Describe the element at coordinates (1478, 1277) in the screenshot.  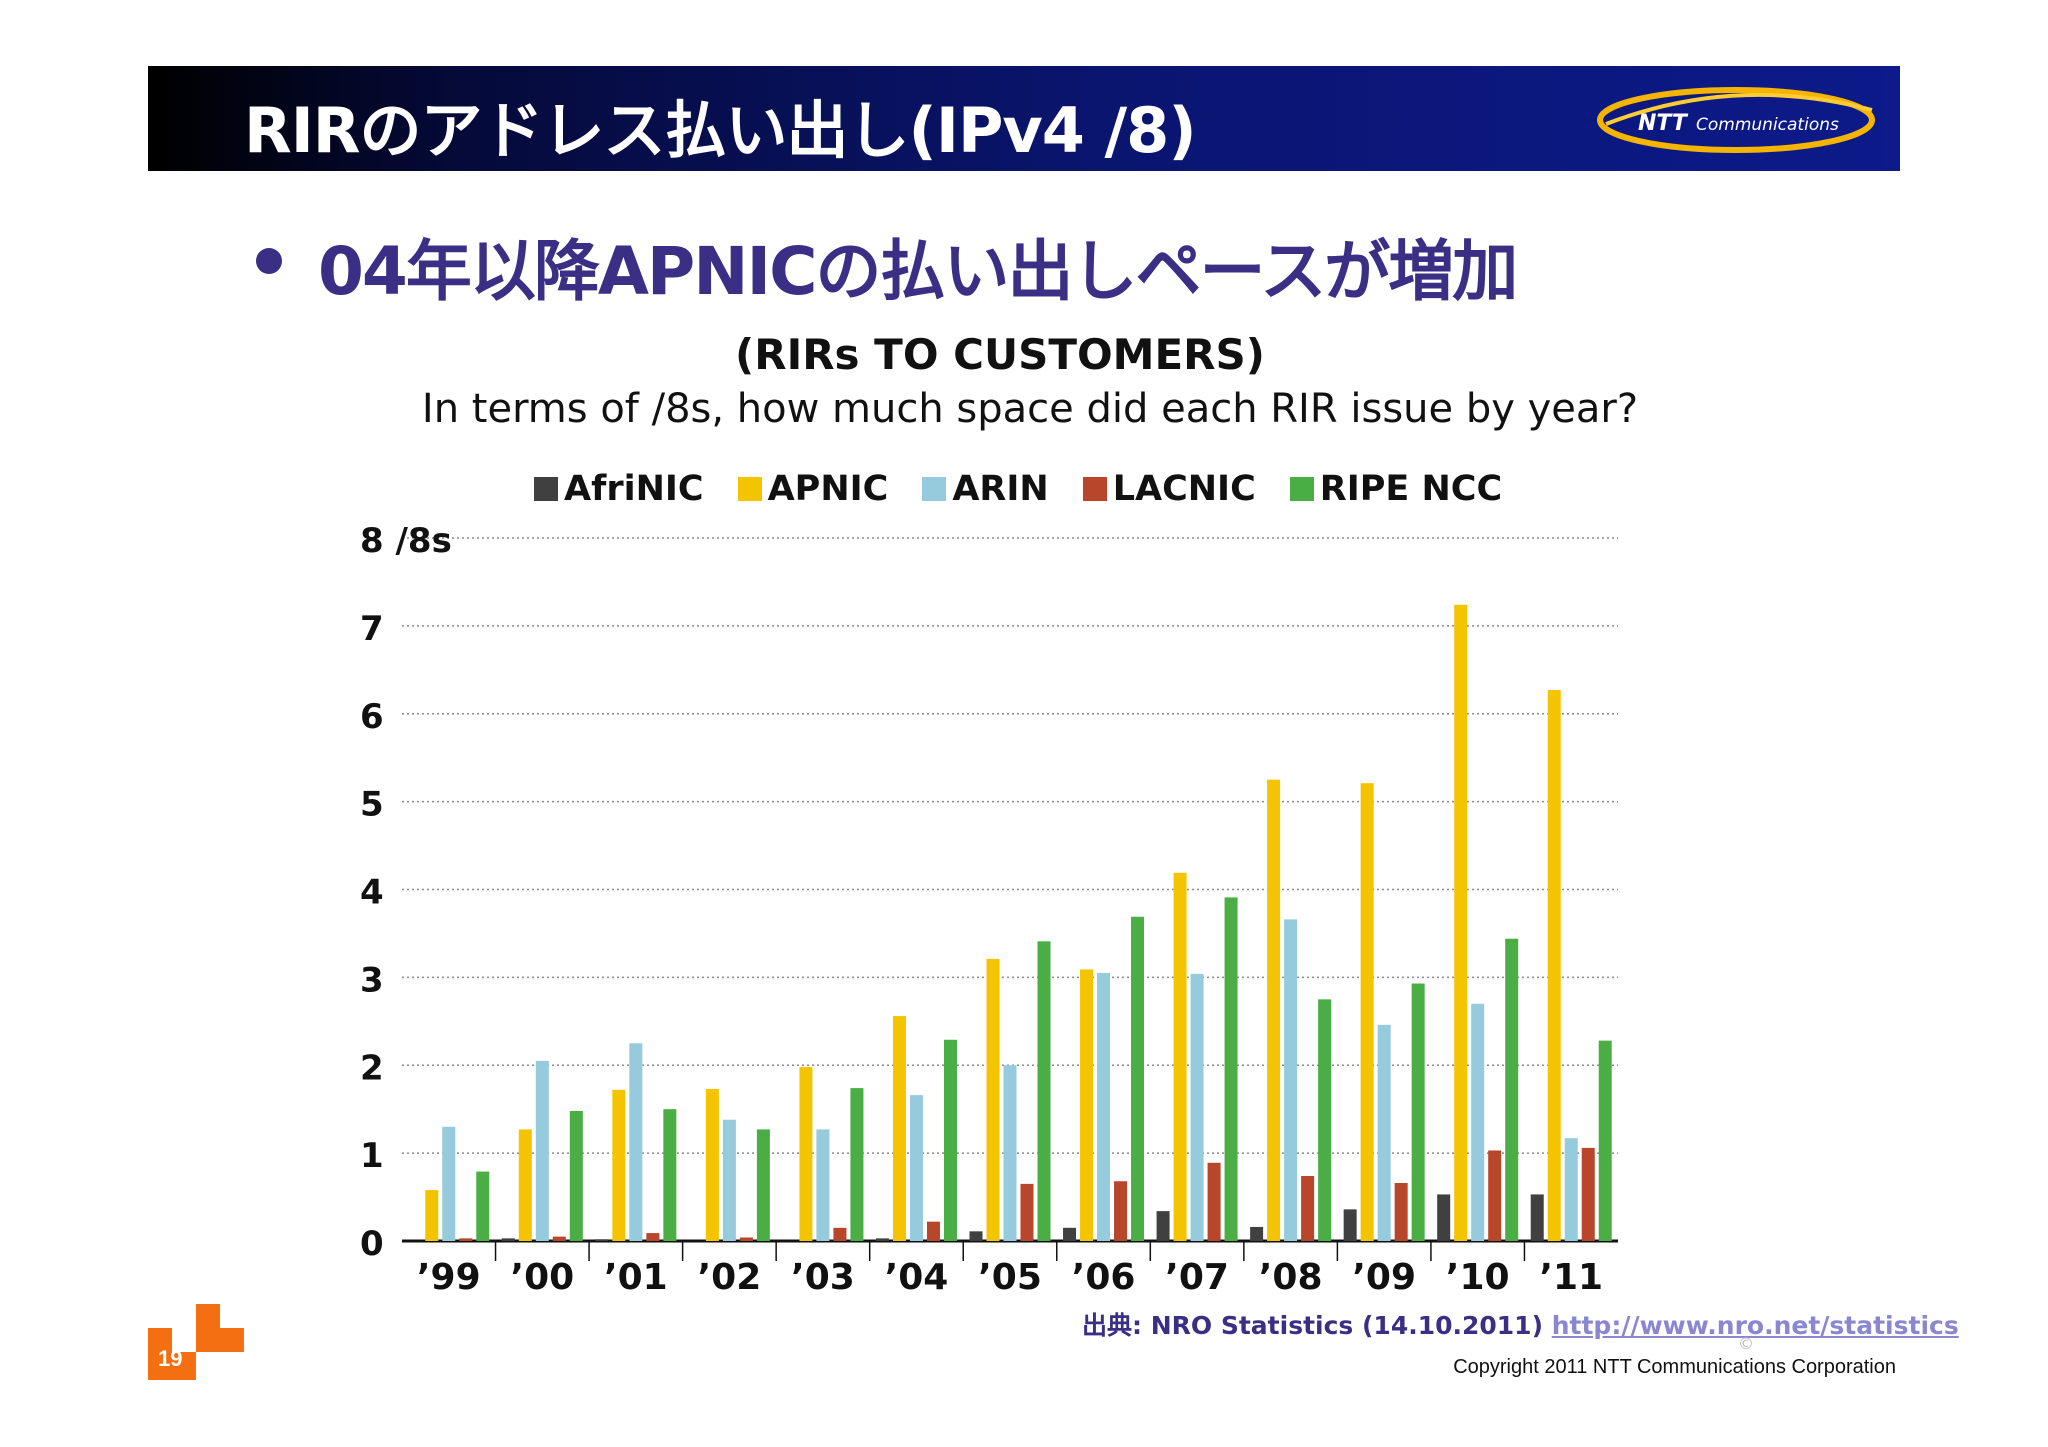
I see `x-tick-label: ’10` at that location.